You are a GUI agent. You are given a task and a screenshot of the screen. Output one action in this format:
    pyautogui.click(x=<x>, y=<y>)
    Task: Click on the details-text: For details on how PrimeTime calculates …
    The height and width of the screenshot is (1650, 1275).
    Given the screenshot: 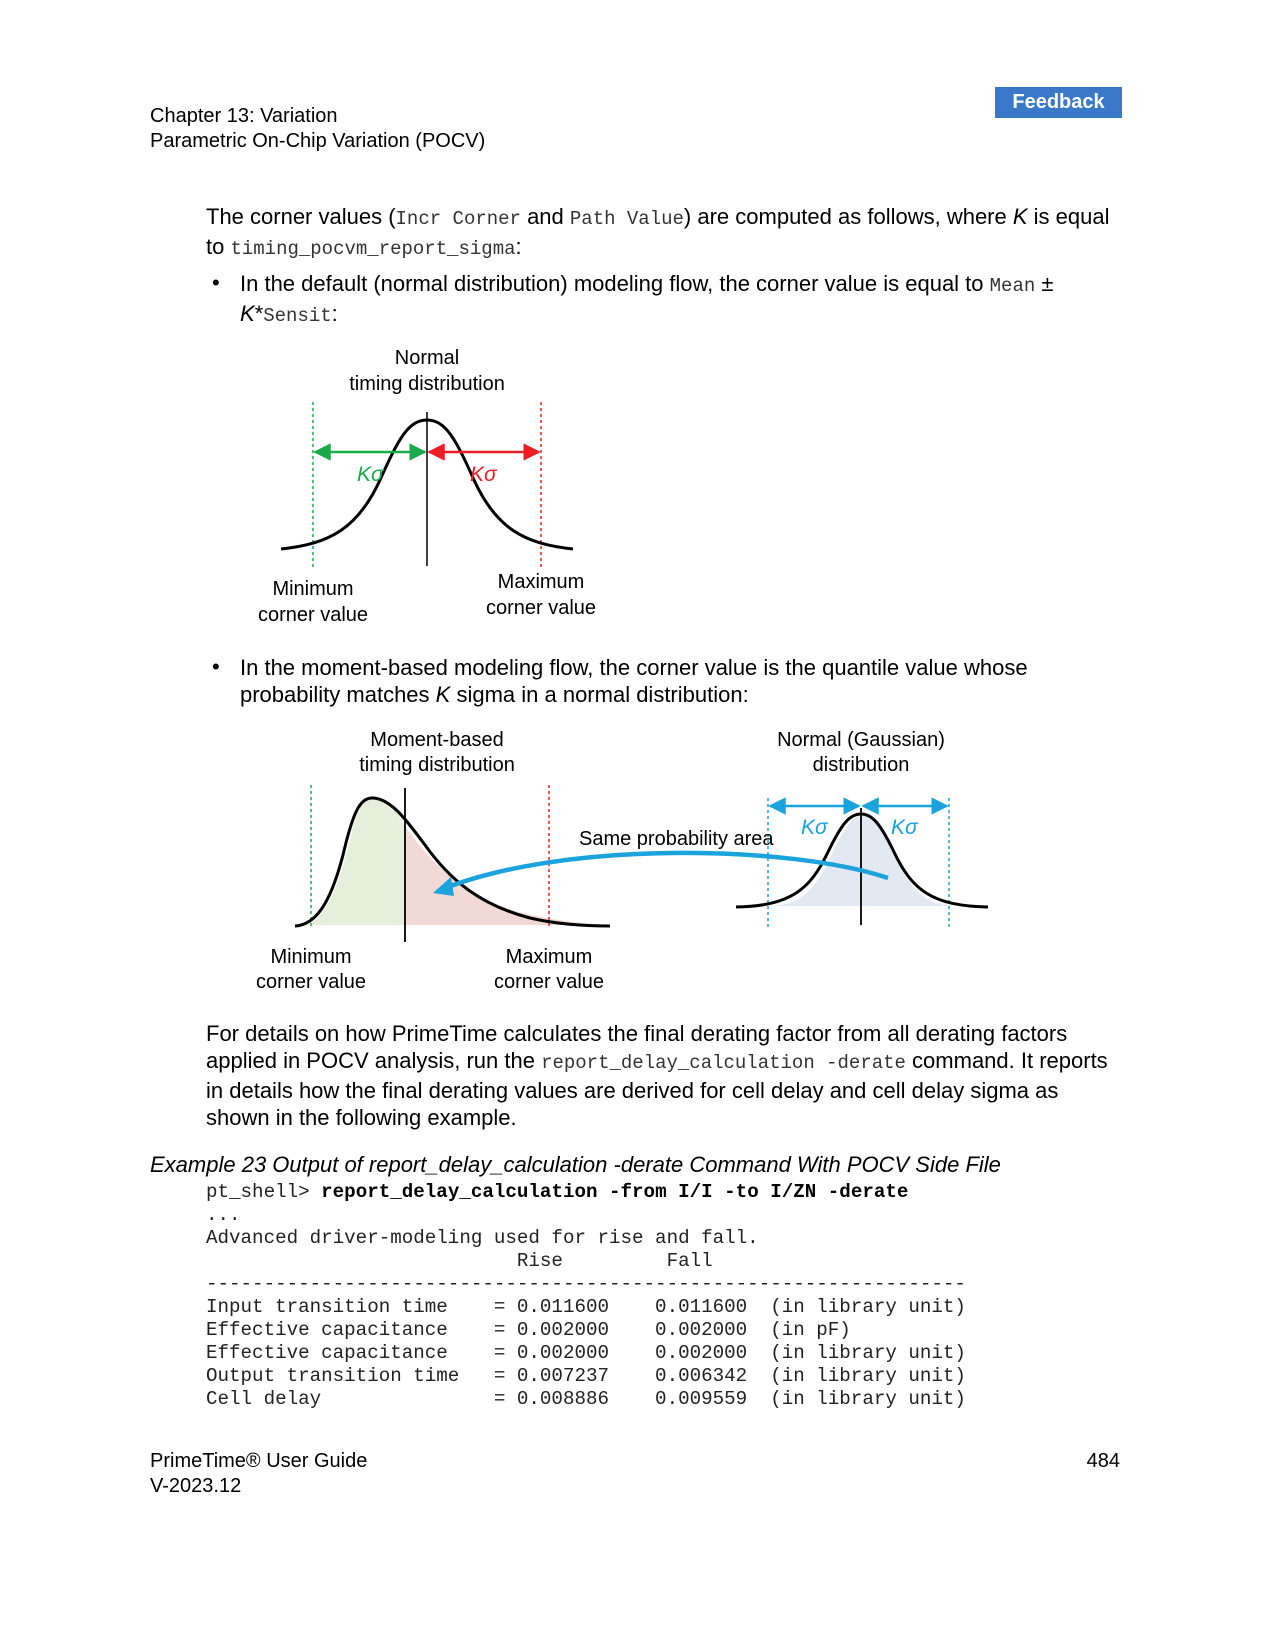 What is the action you would take?
    pyautogui.click(x=637, y=1047)
    